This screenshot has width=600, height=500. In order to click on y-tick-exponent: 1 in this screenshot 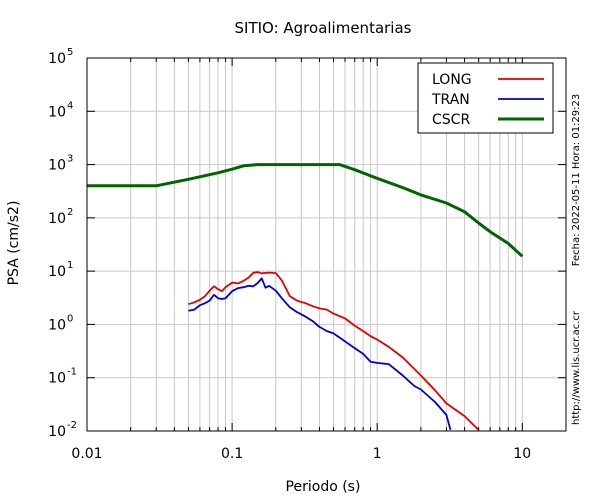, I will do `click(70, 265)`.